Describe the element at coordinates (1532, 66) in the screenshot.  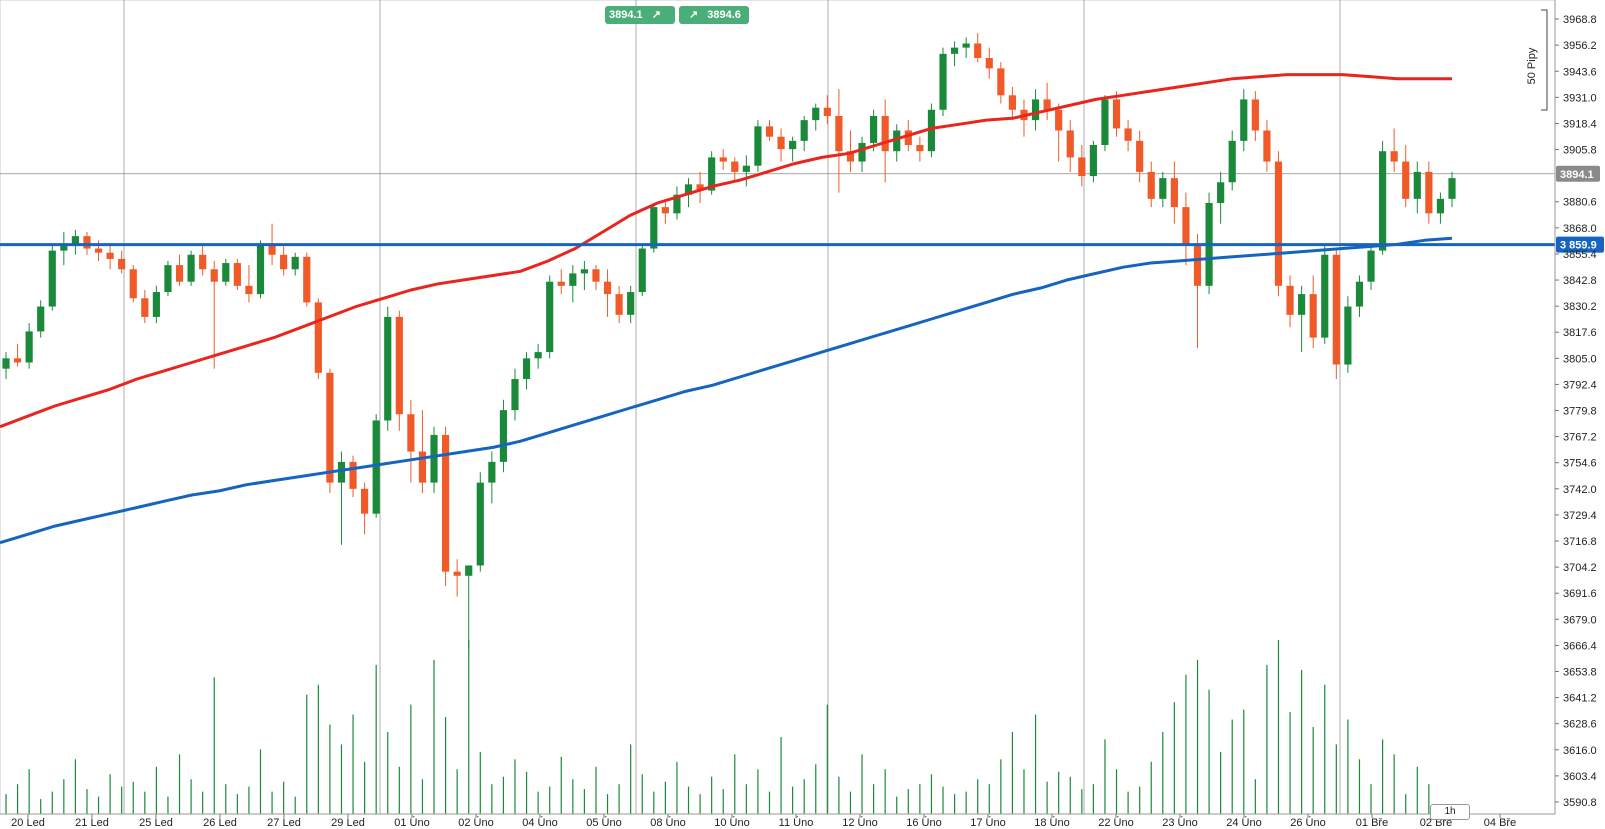
I see `pips-scale-label: 50 Pipy` at that location.